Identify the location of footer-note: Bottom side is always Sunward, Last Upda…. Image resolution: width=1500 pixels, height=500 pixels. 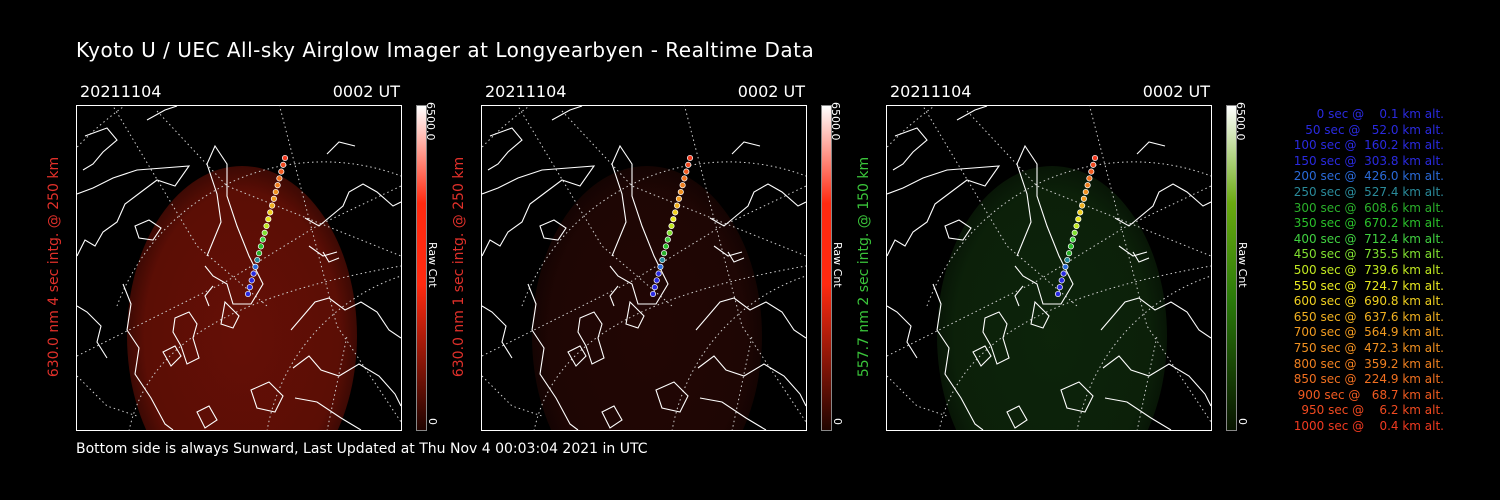
(362, 449).